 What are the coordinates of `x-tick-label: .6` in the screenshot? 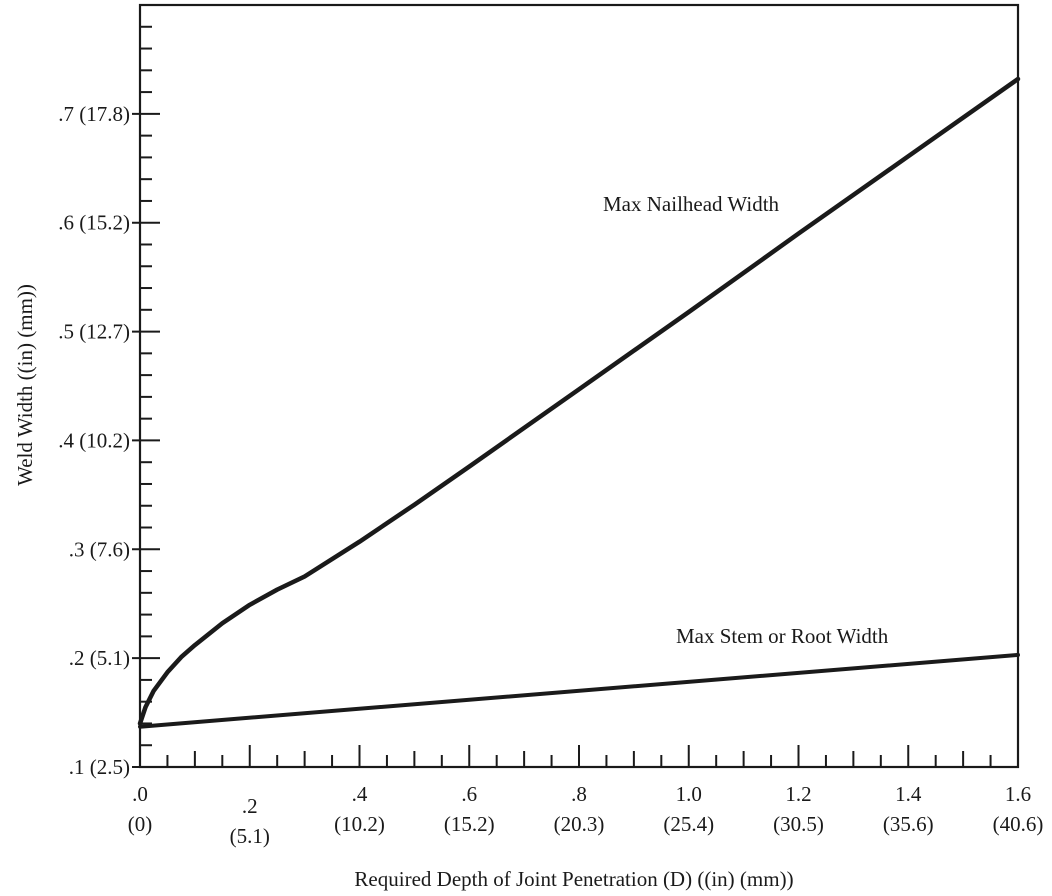 It's located at (469, 794).